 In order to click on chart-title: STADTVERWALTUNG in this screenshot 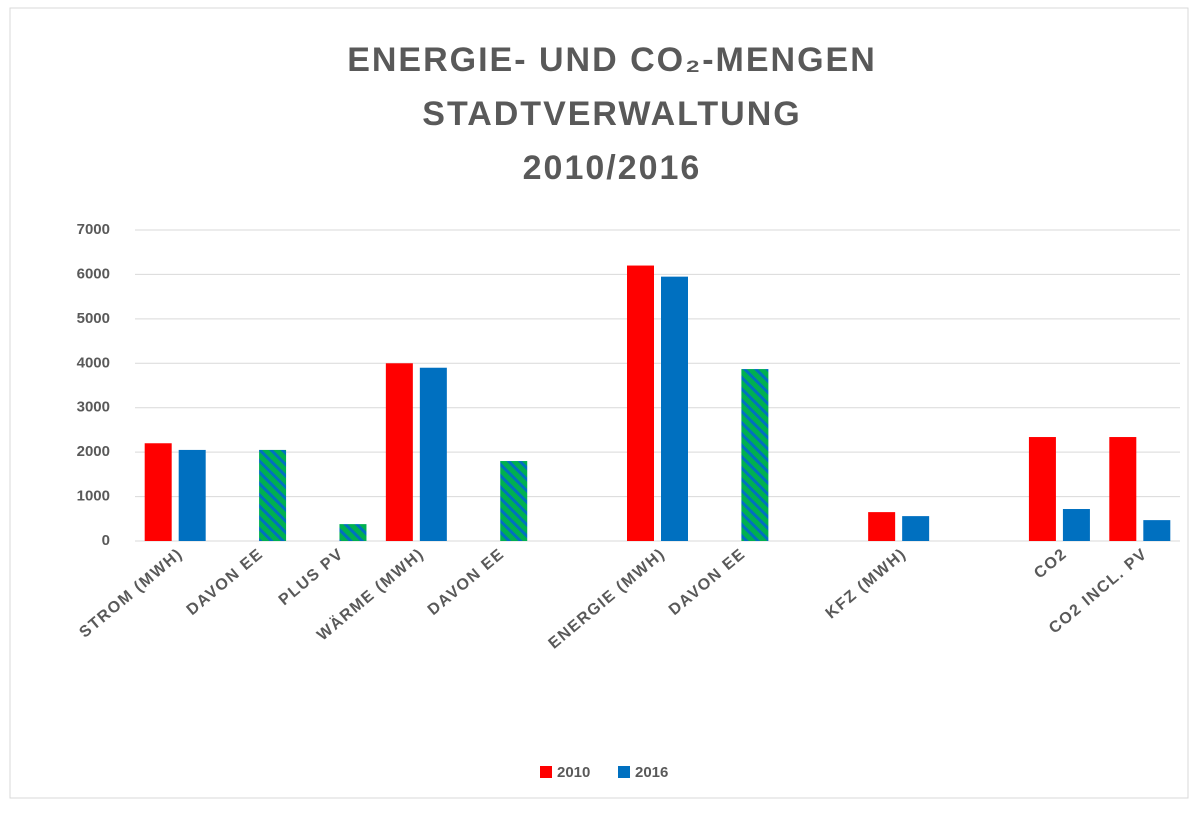, I will do `click(611, 114)`.